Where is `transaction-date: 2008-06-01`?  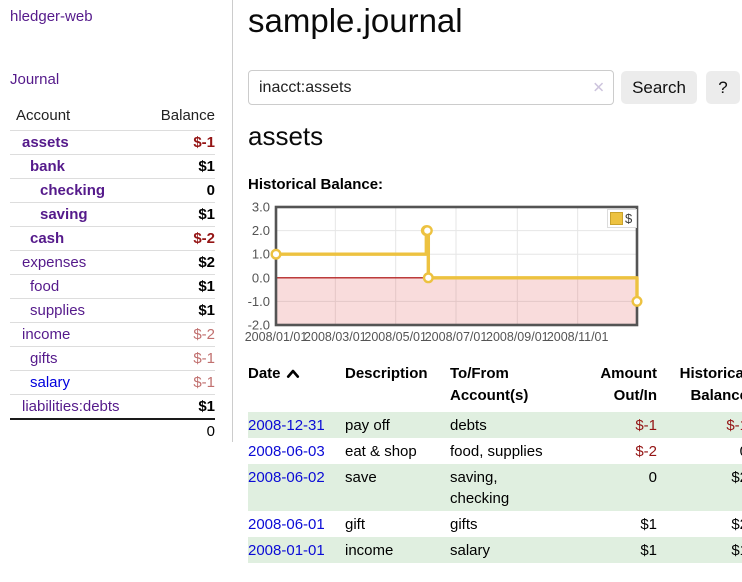 transaction-date: 2008-06-01 is located at coordinates (296, 524).